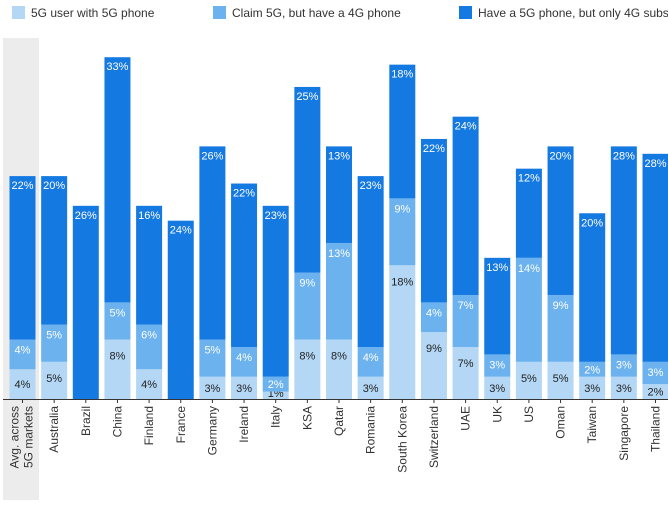  I want to click on legend-label: 5G user with 5G phone, so click(93, 13).